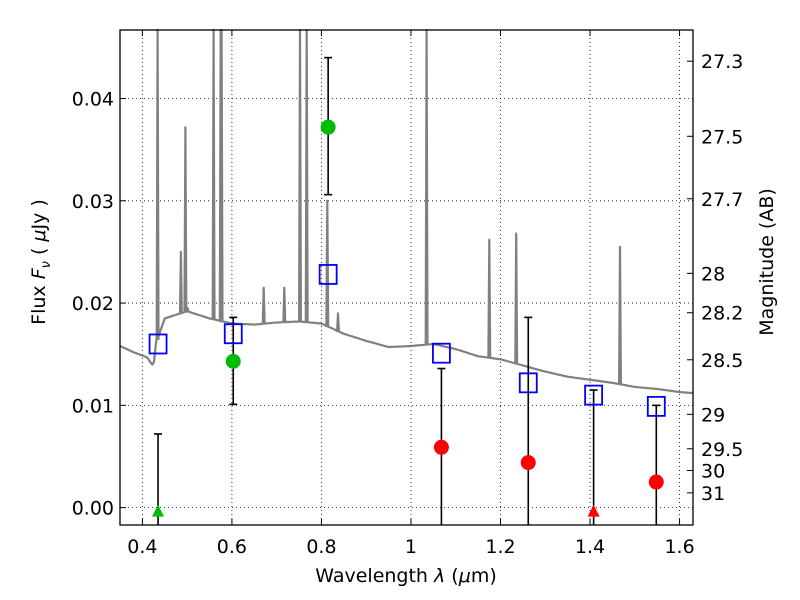 This screenshot has width=800, height=600. What do you see at coordinates (679, 547) in the screenshot?
I see `x-tick-label: 1.6` at bounding box center [679, 547].